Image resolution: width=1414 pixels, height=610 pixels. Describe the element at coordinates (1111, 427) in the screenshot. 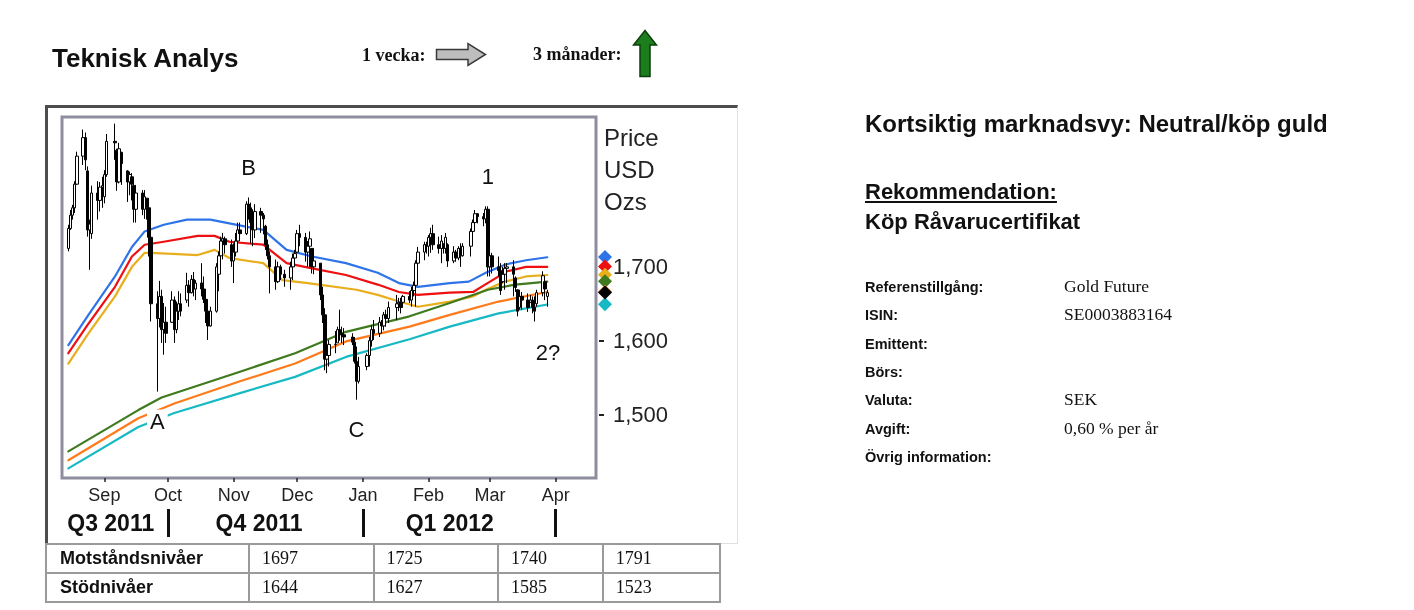

I see `text: 0,60 % per år` at that location.